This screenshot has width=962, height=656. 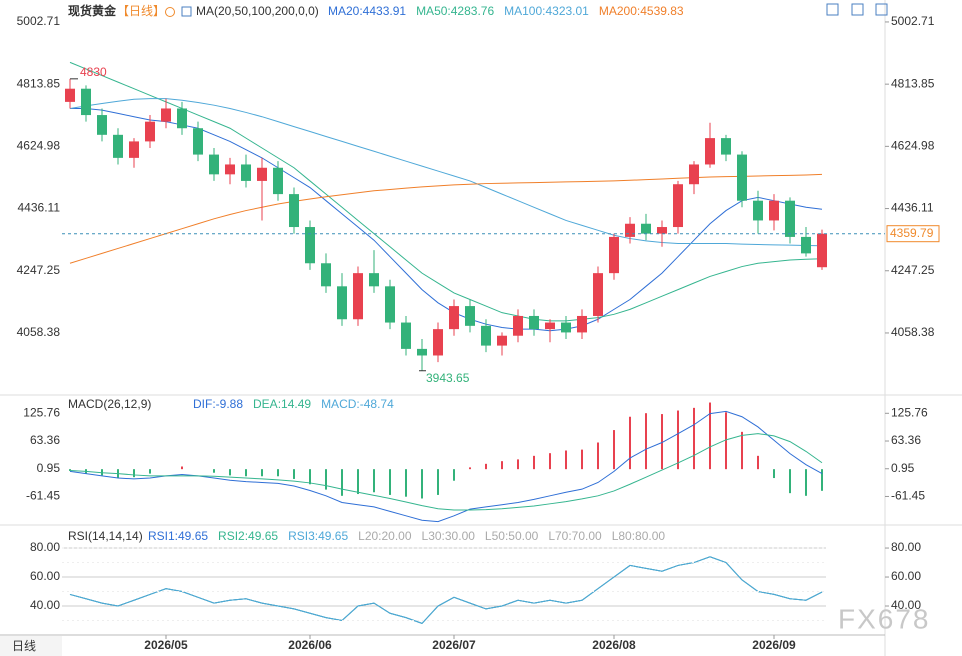 I want to click on timeframe-label: 日线, so click(x=24, y=646).